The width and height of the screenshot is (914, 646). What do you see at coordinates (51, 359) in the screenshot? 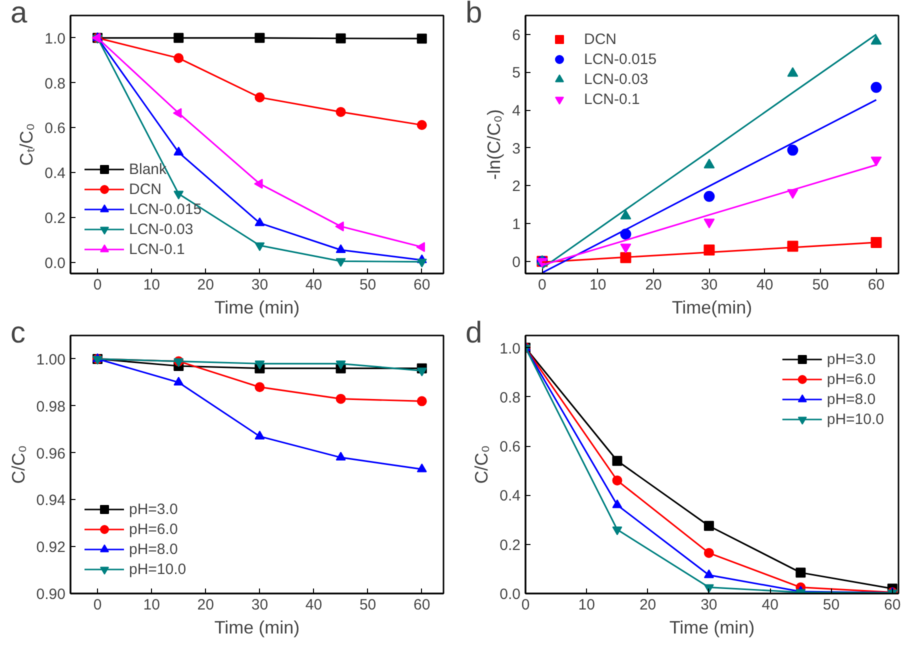
I see `y-tick-label: 1.00` at bounding box center [51, 359].